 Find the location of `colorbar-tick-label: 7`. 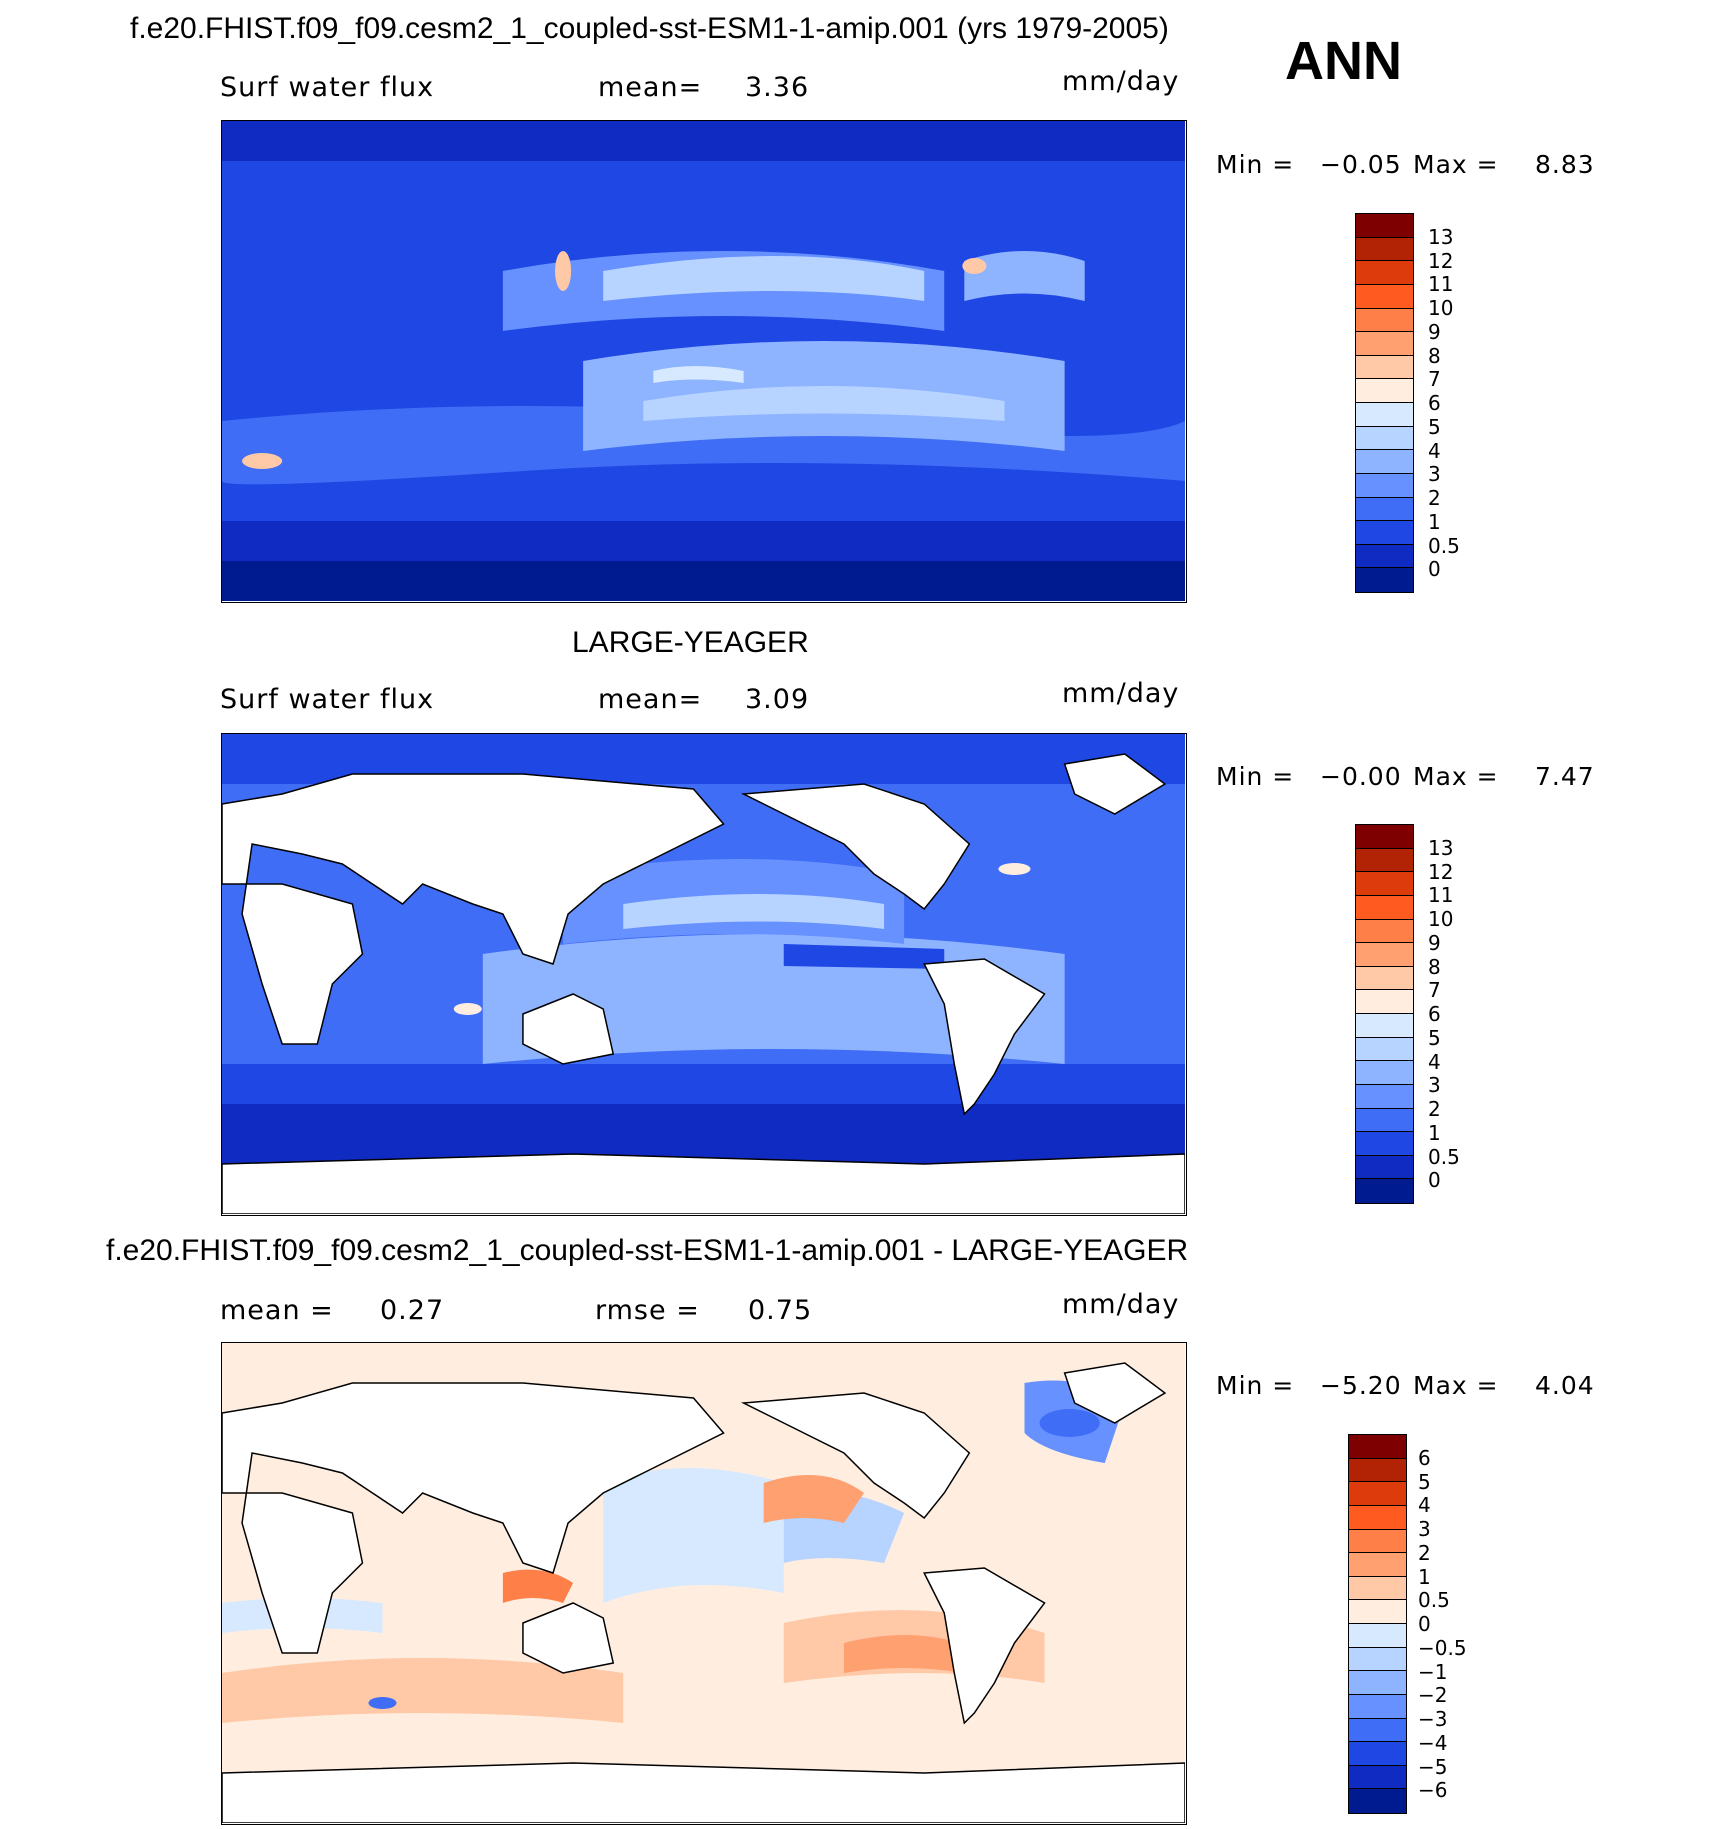

colorbar-tick-label: 7 is located at coordinates (1434, 379).